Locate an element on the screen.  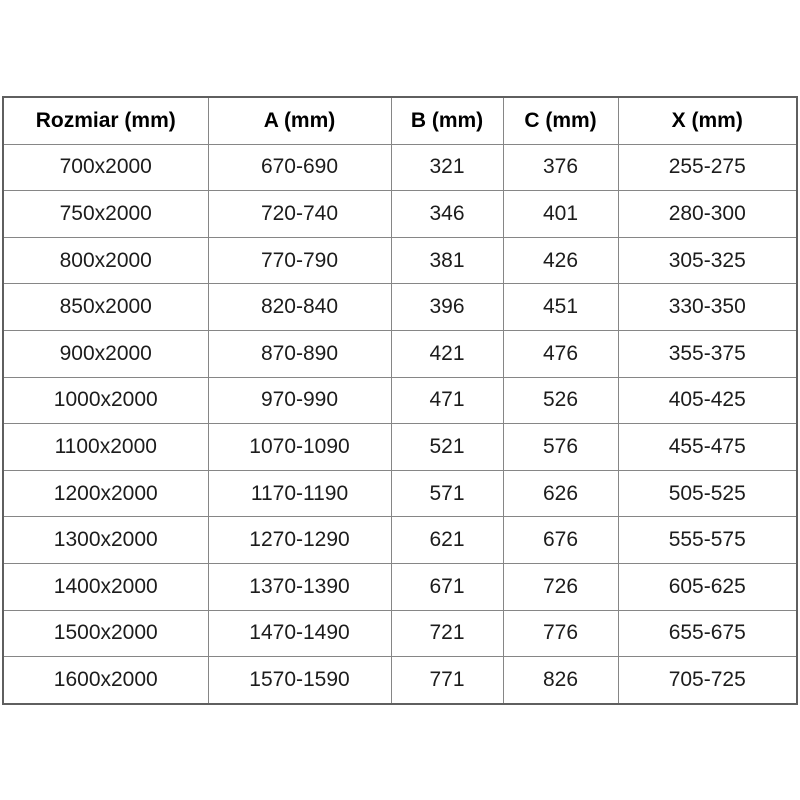
table-cell: 820-840 is located at coordinates (299, 307).